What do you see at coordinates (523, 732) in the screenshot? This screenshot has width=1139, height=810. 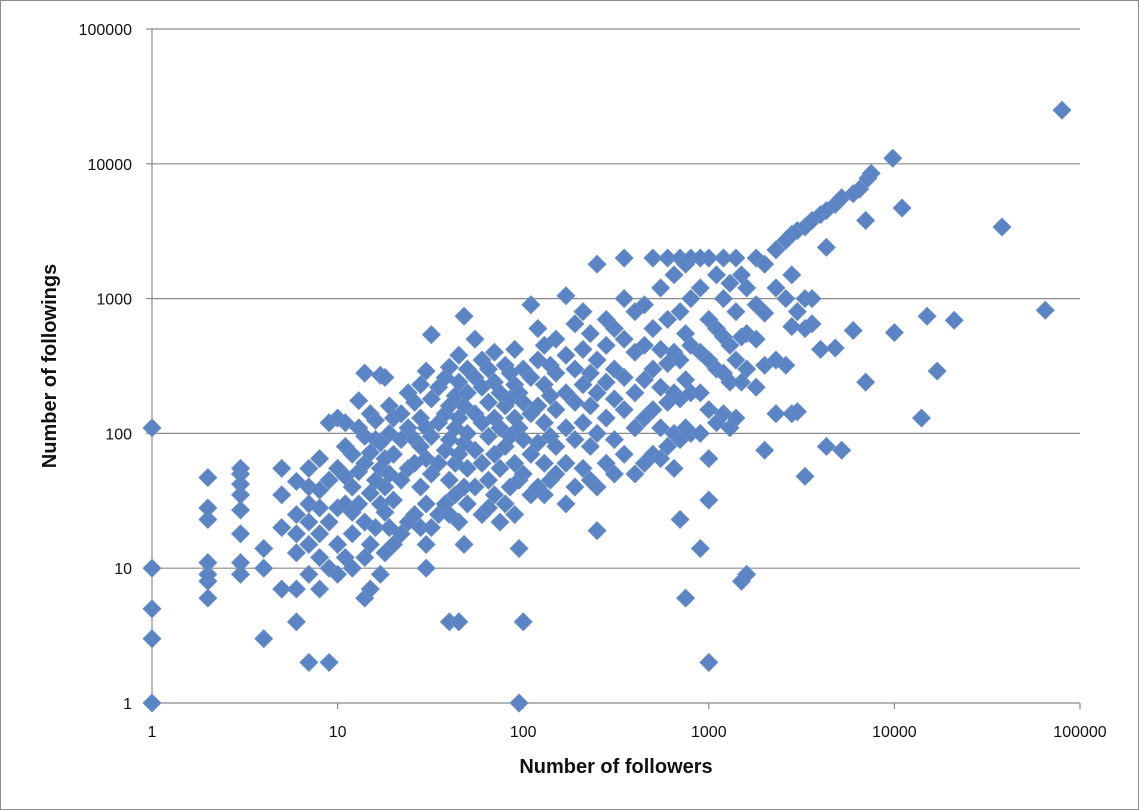 I see `x-tick-label: 100` at bounding box center [523, 732].